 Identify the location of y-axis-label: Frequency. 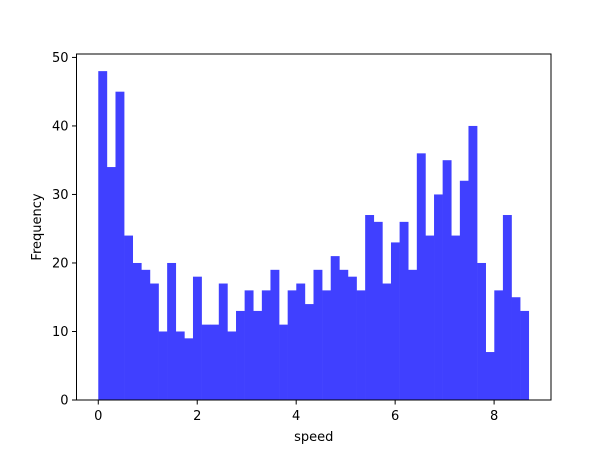
(37, 226).